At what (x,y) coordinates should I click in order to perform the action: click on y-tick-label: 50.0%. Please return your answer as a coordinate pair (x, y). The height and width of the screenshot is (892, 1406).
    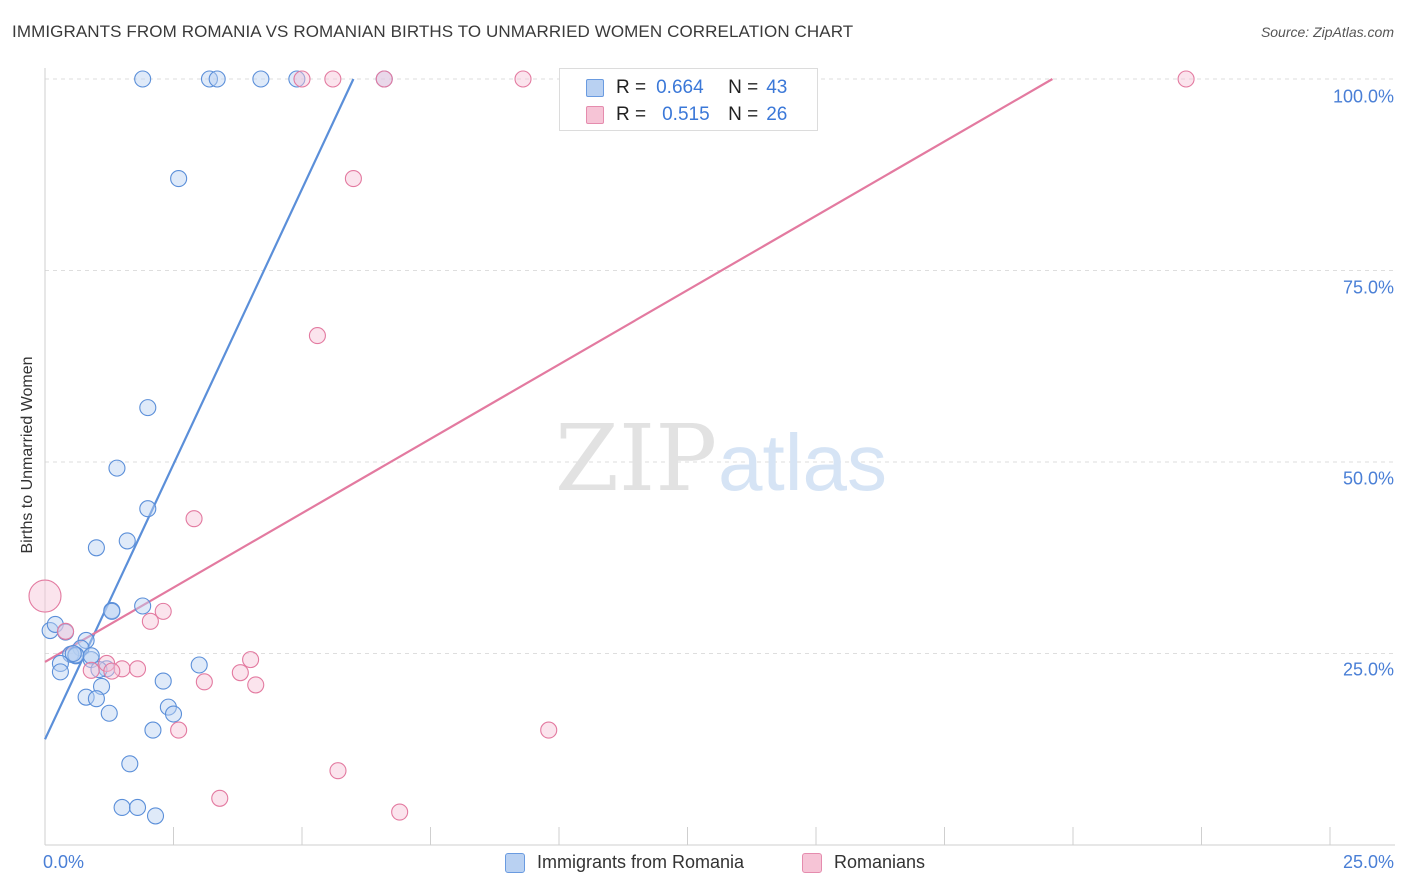
    Looking at the image, I should click on (1368, 478).